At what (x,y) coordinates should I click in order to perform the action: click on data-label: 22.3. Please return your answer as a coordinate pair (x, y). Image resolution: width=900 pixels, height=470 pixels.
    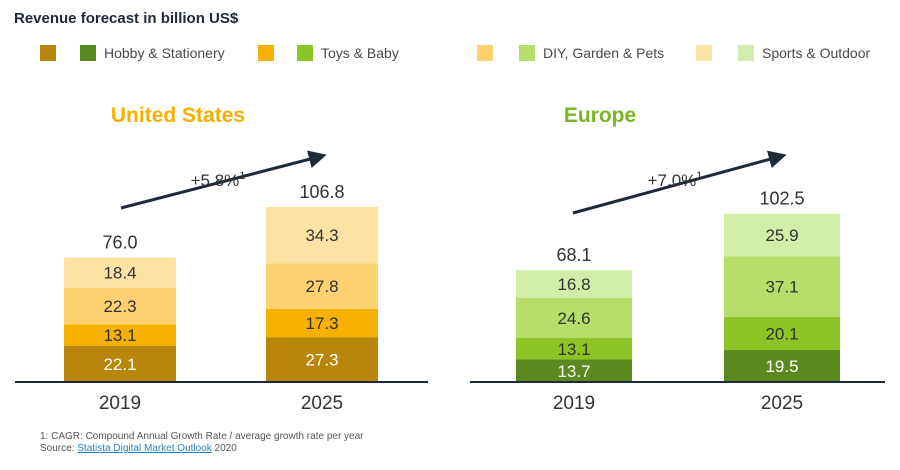
    Looking at the image, I should click on (119, 306).